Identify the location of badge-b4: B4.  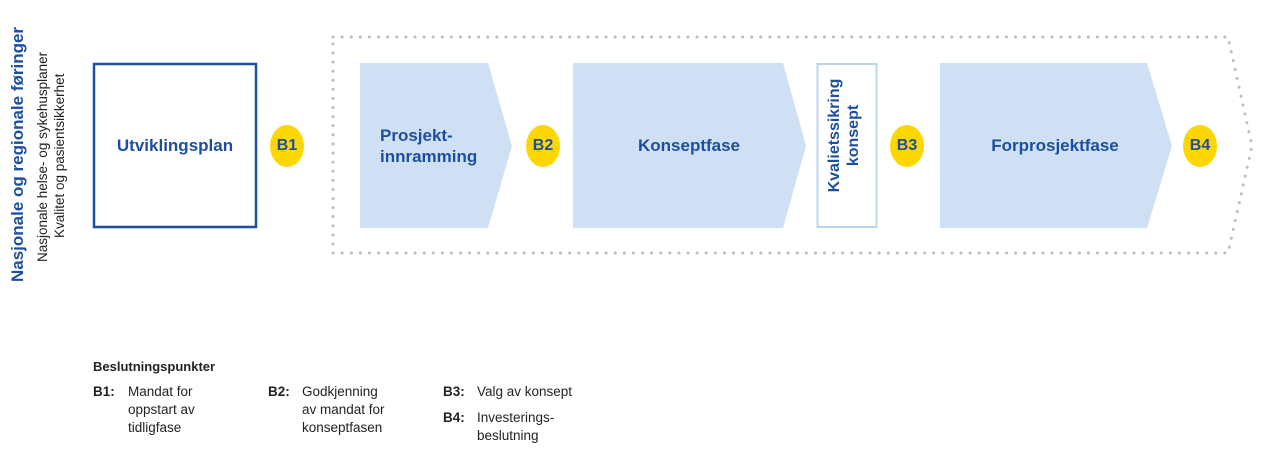
(1200, 145).